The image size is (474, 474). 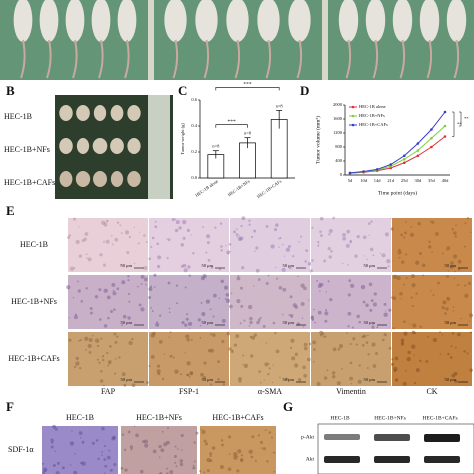 I want to click on panel-label: G, so click(x=288, y=406).